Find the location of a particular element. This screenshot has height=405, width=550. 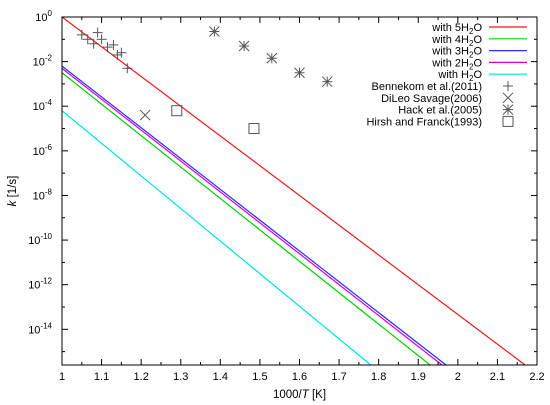

legend-label: with H2O is located at coordinates (459, 76).